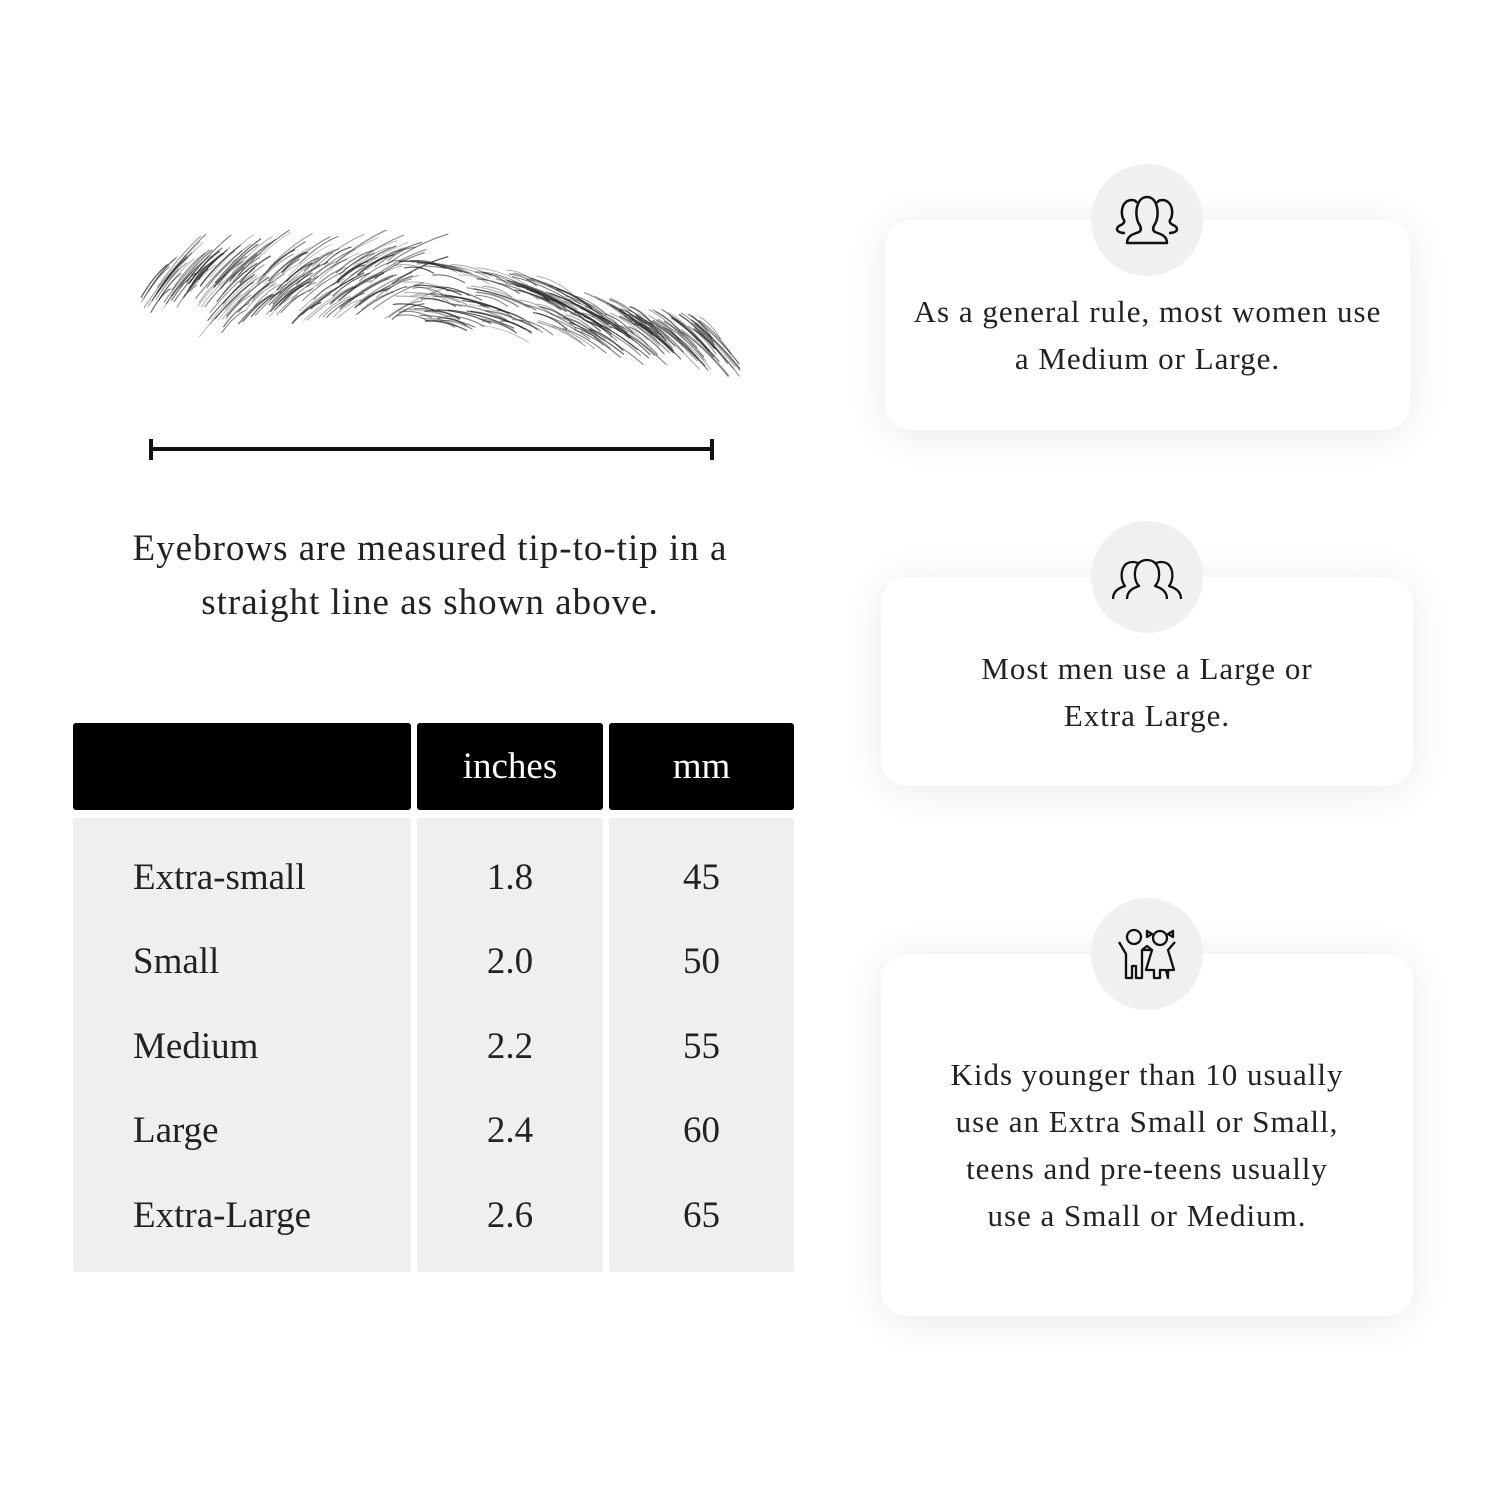  What do you see at coordinates (510, 1045) in the screenshot?
I see `inches-column: 1.8 2.0 2.2 2.4 2.6` at bounding box center [510, 1045].